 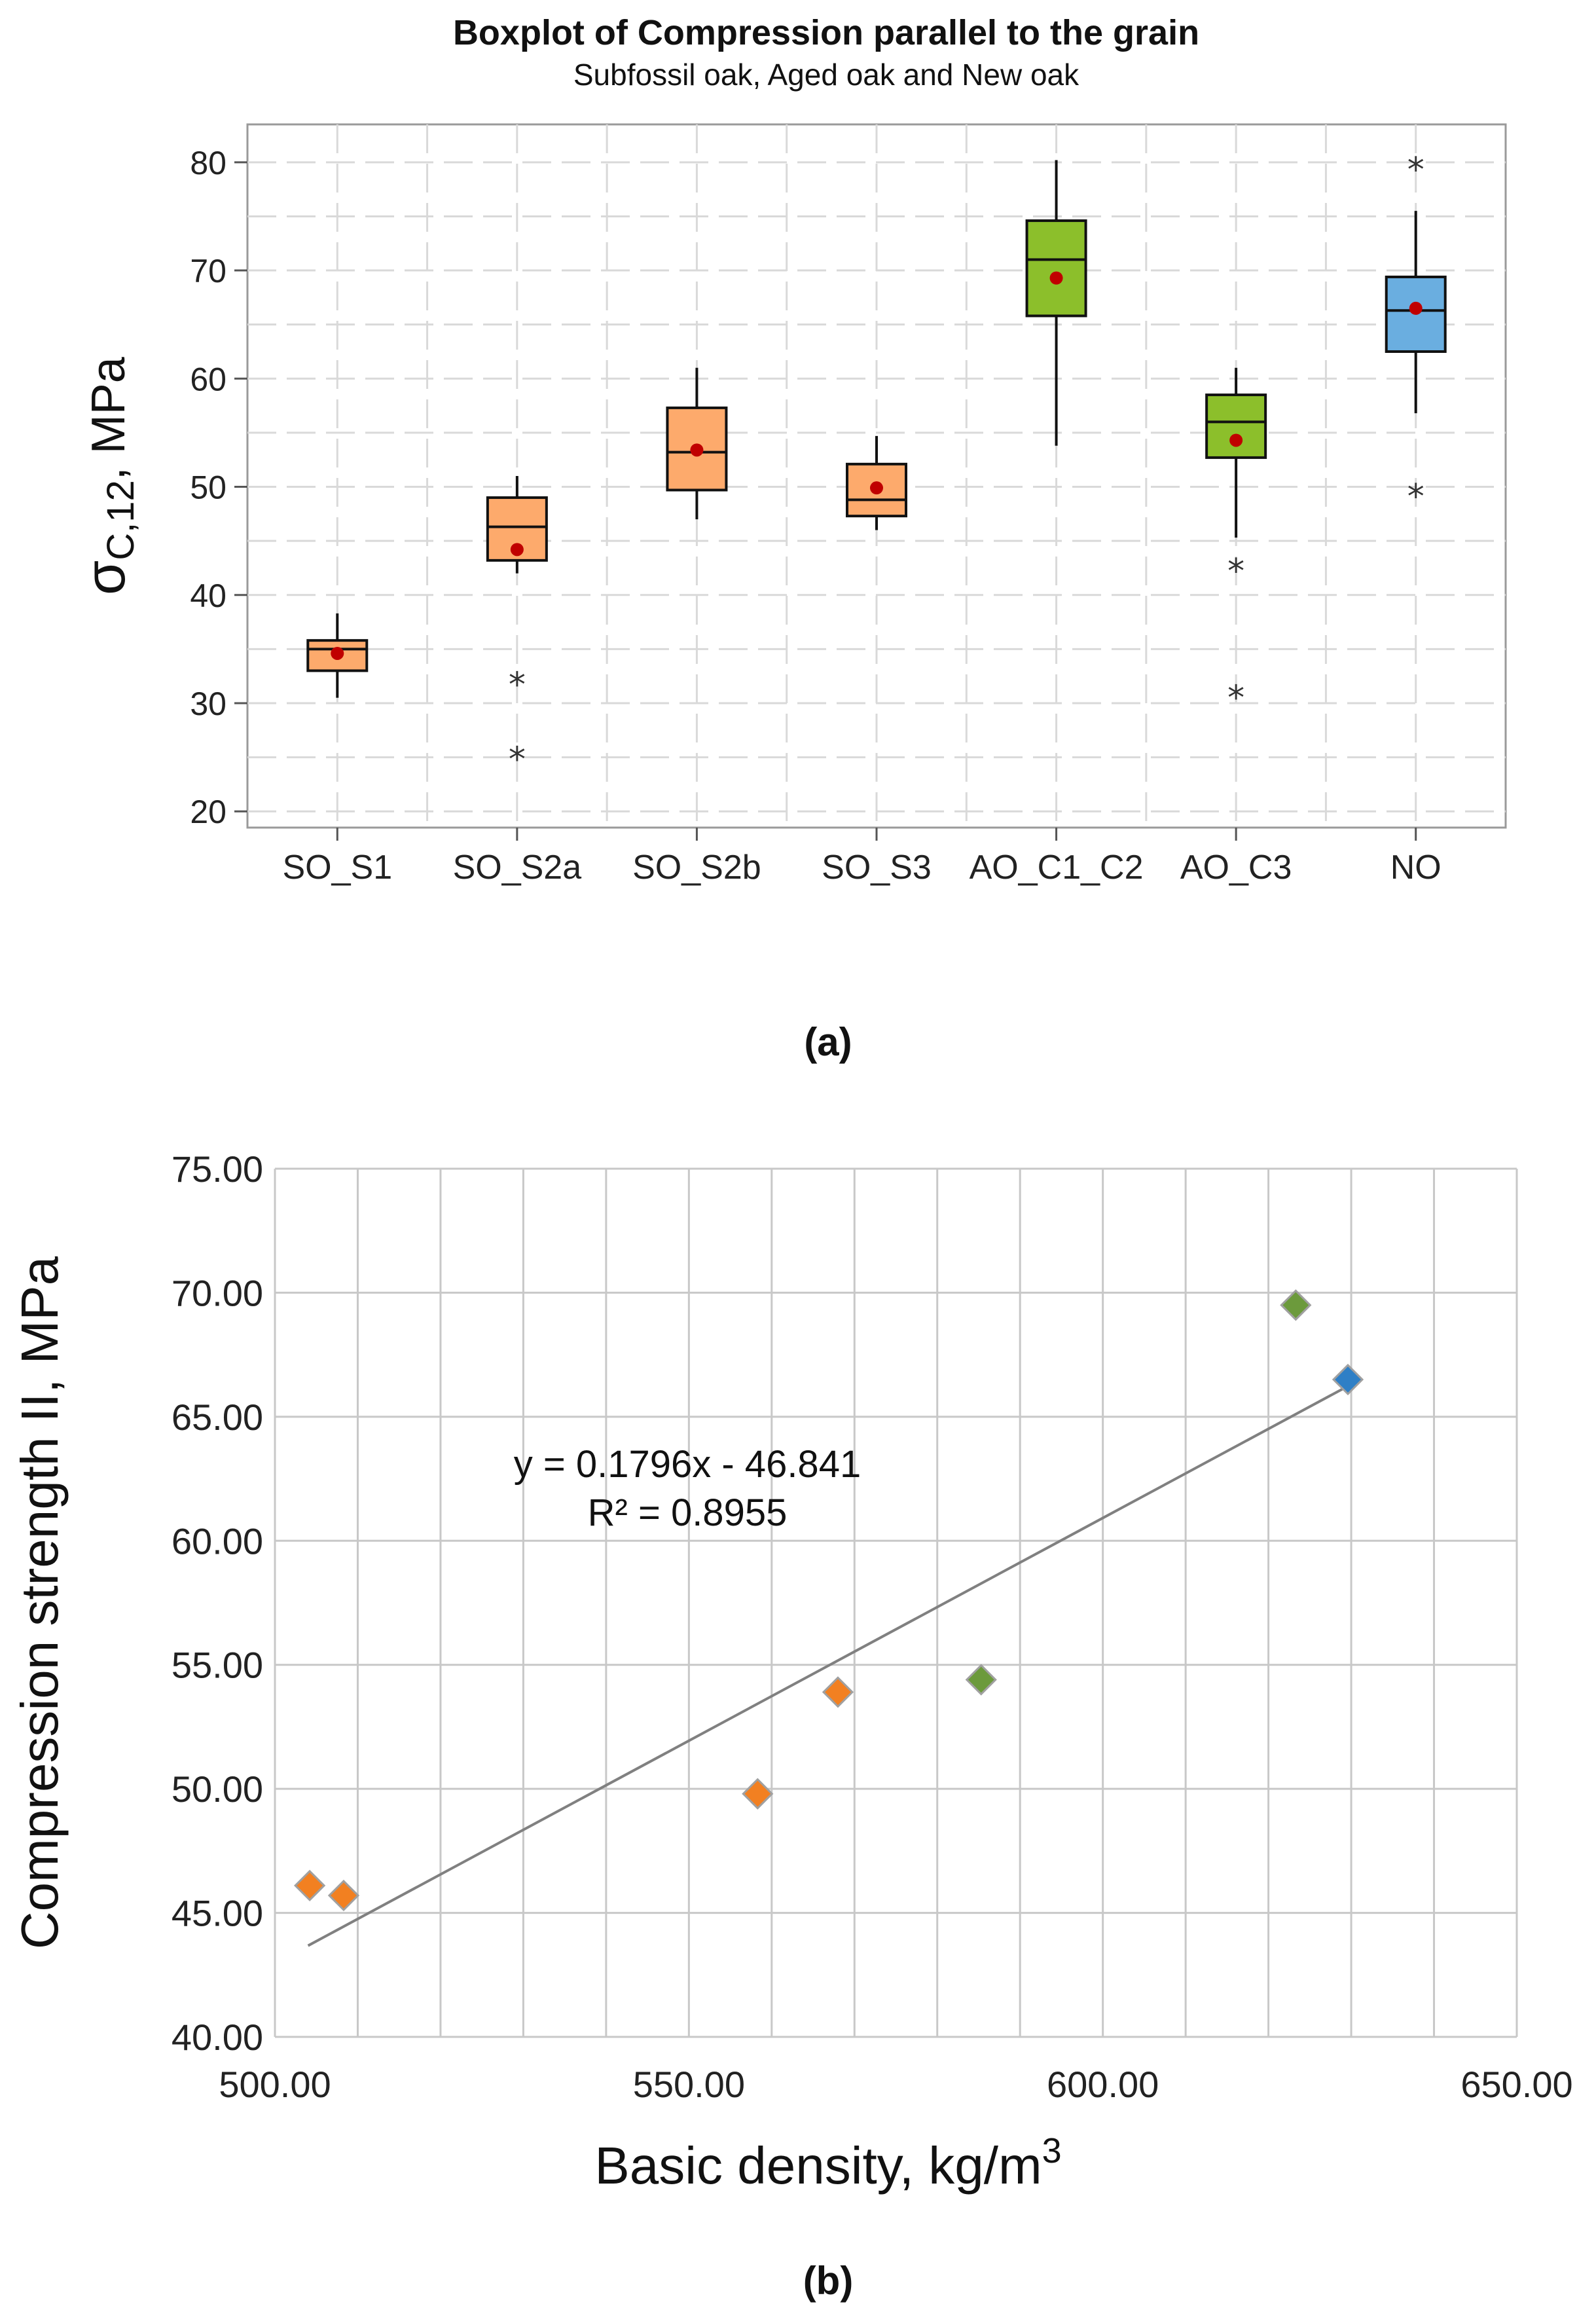 I want to click on trendline-equation: y = 0.1796x - 46.841, so click(x=687, y=1465).